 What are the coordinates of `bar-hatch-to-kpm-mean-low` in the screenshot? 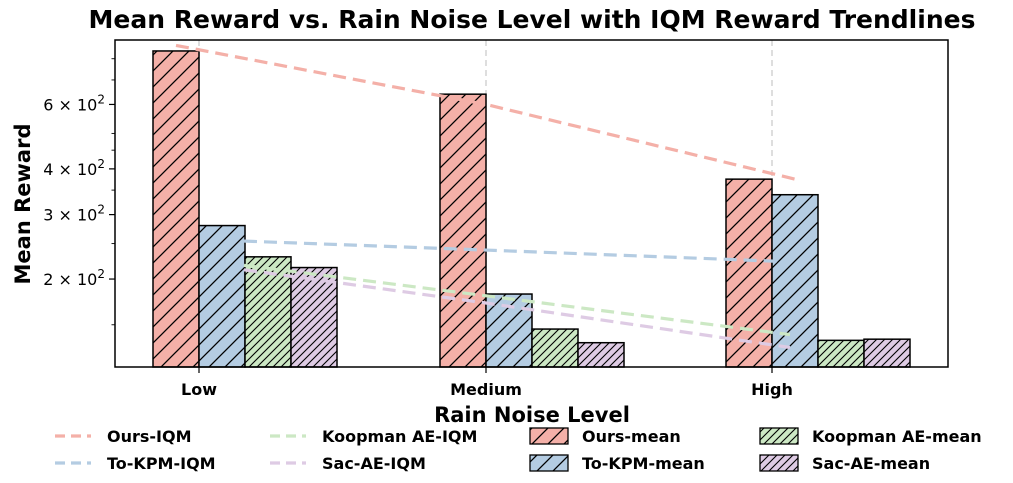 It's located at (222, 296).